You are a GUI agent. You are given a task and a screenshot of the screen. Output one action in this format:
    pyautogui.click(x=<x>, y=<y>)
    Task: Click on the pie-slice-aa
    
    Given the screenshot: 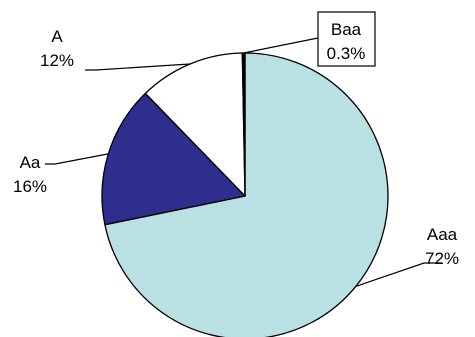 What is the action you would take?
    pyautogui.click(x=173, y=159)
    